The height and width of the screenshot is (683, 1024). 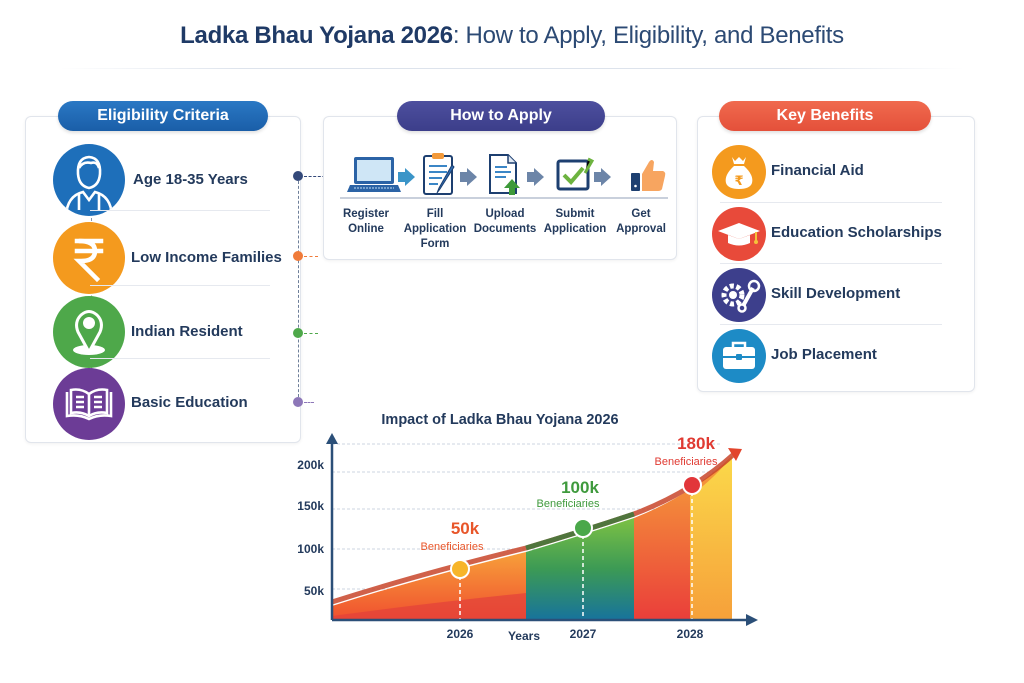 What do you see at coordinates (366, 214) in the screenshot?
I see `step-label-line: Register` at bounding box center [366, 214].